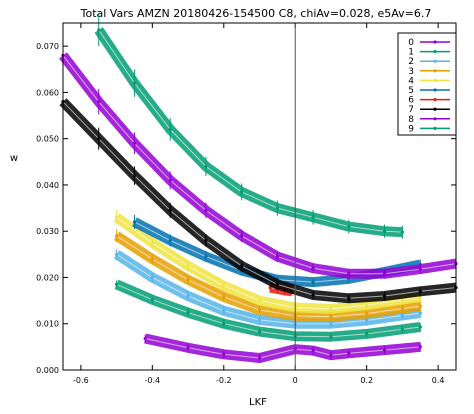  Describe the element at coordinates (411, 110) in the screenshot. I see `legend-label: 7` at that location.